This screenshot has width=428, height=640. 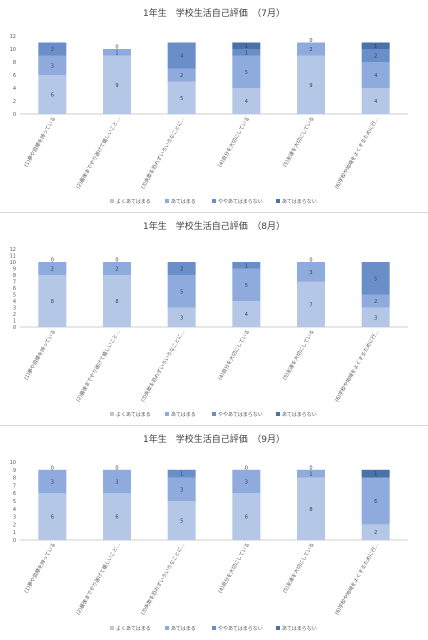 What do you see at coordinates (13, 263) in the screenshot?
I see `y-tick-label: 10` at bounding box center [13, 263].